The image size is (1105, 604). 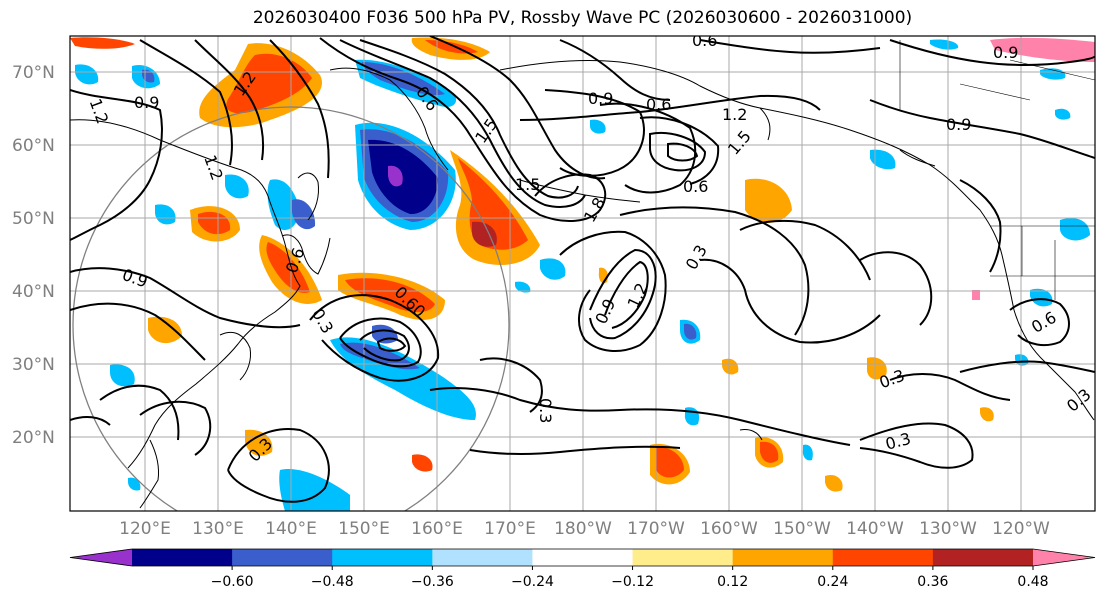 I want to click on lon-label: 150°W, so click(x=802, y=529).